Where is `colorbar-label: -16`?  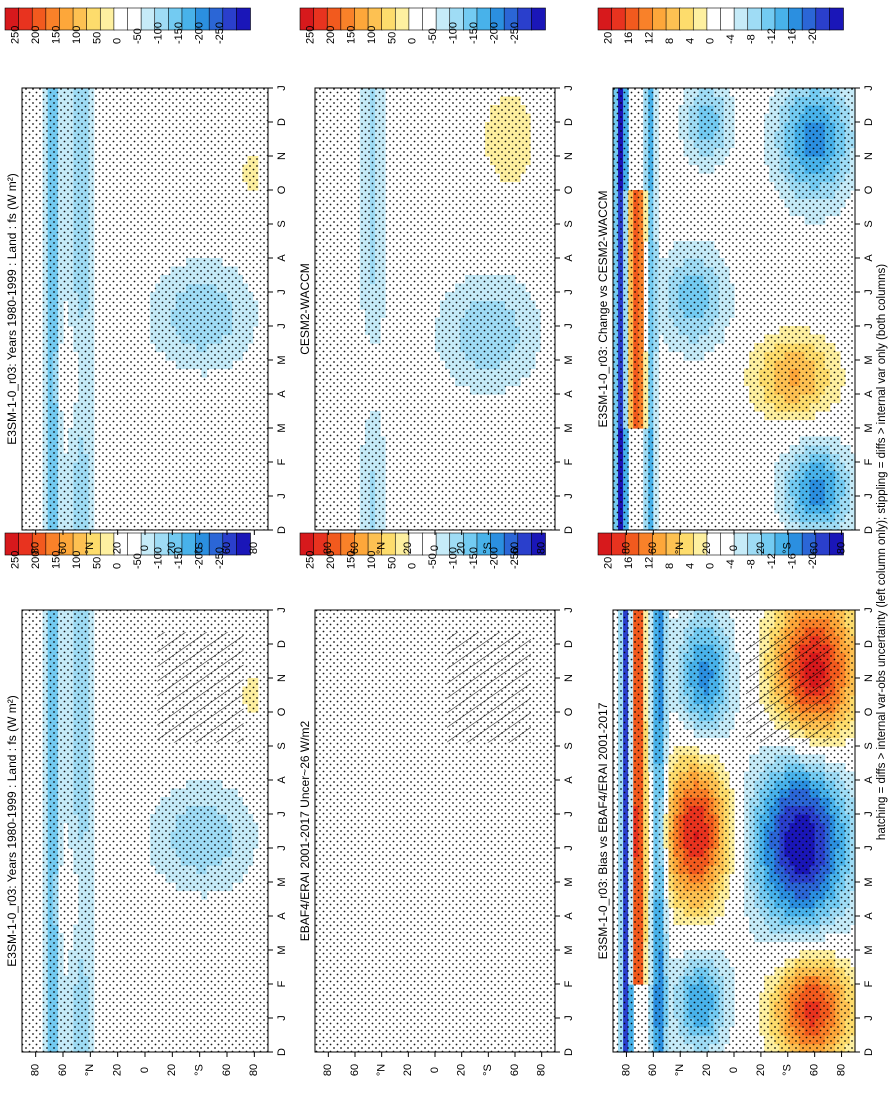
colorbar-label: -16 is located at coordinates (792, 36).